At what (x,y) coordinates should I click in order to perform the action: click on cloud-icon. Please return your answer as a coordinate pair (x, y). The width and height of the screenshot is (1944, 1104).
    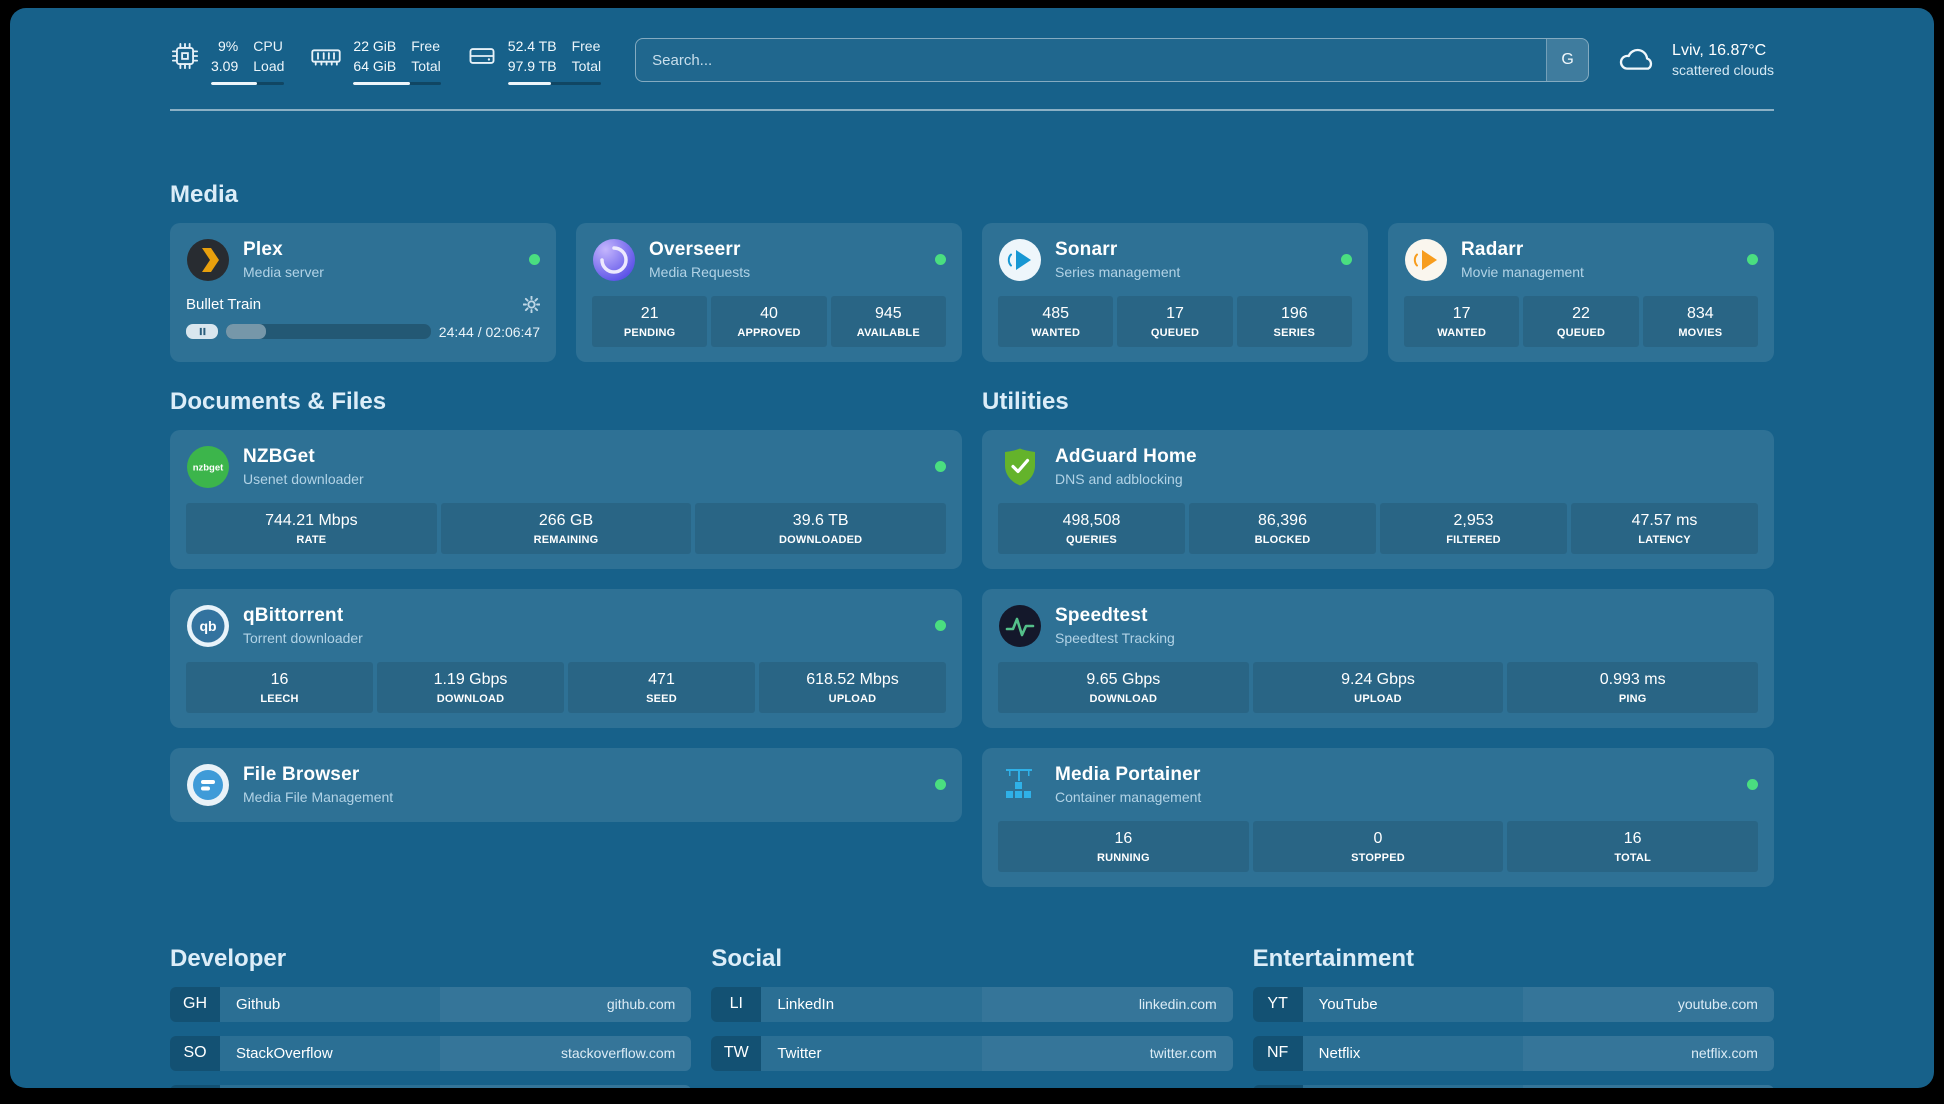
    Looking at the image, I should click on (1637, 60).